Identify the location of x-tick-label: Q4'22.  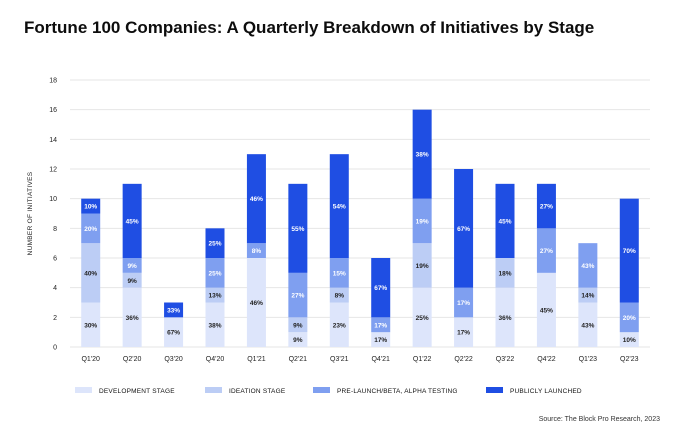
(546, 359).